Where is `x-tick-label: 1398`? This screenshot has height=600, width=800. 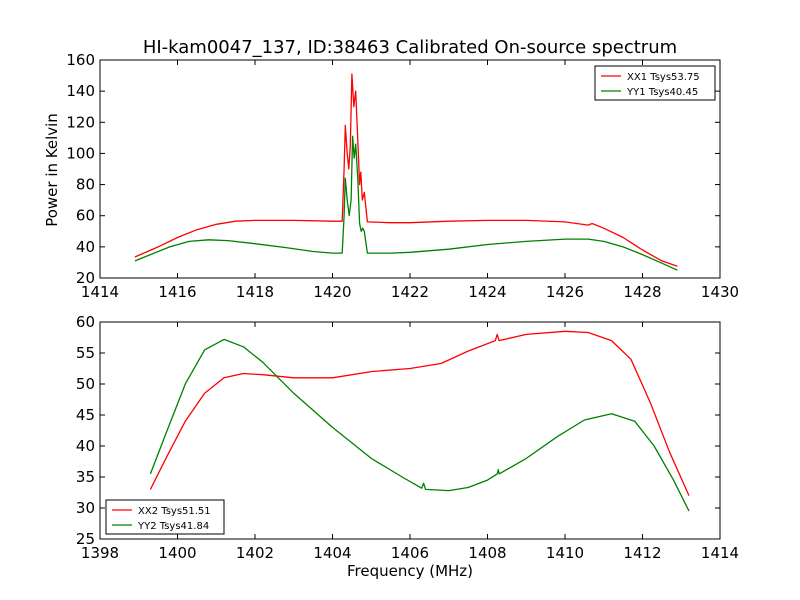 x-tick-label: 1398 is located at coordinates (100, 553).